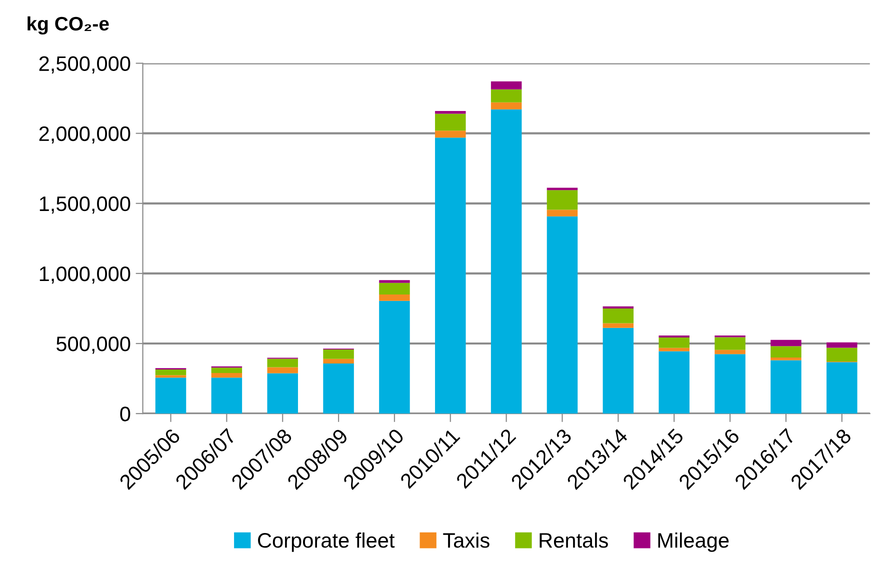  I want to click on y-tick-label: 1,500,000, so click(85, 205).